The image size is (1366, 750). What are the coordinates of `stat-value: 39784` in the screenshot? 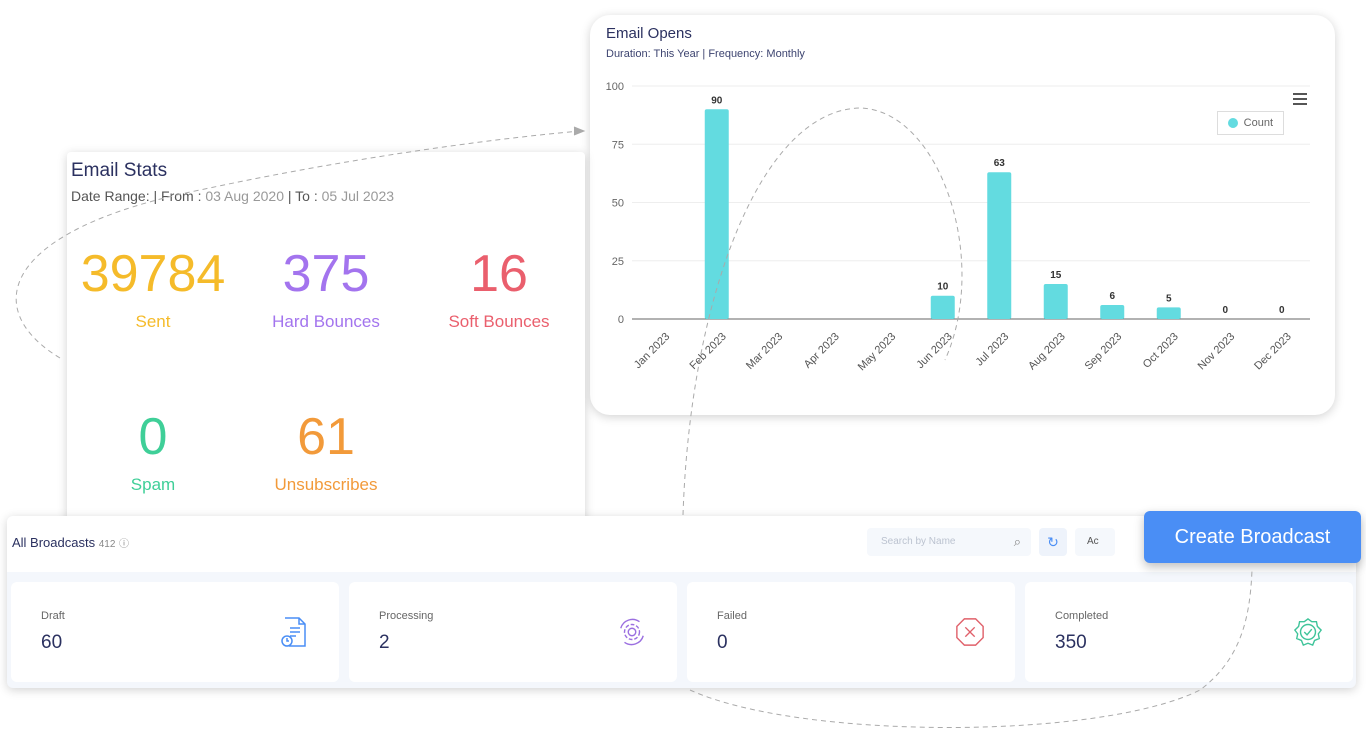 It's located at (153, 274).